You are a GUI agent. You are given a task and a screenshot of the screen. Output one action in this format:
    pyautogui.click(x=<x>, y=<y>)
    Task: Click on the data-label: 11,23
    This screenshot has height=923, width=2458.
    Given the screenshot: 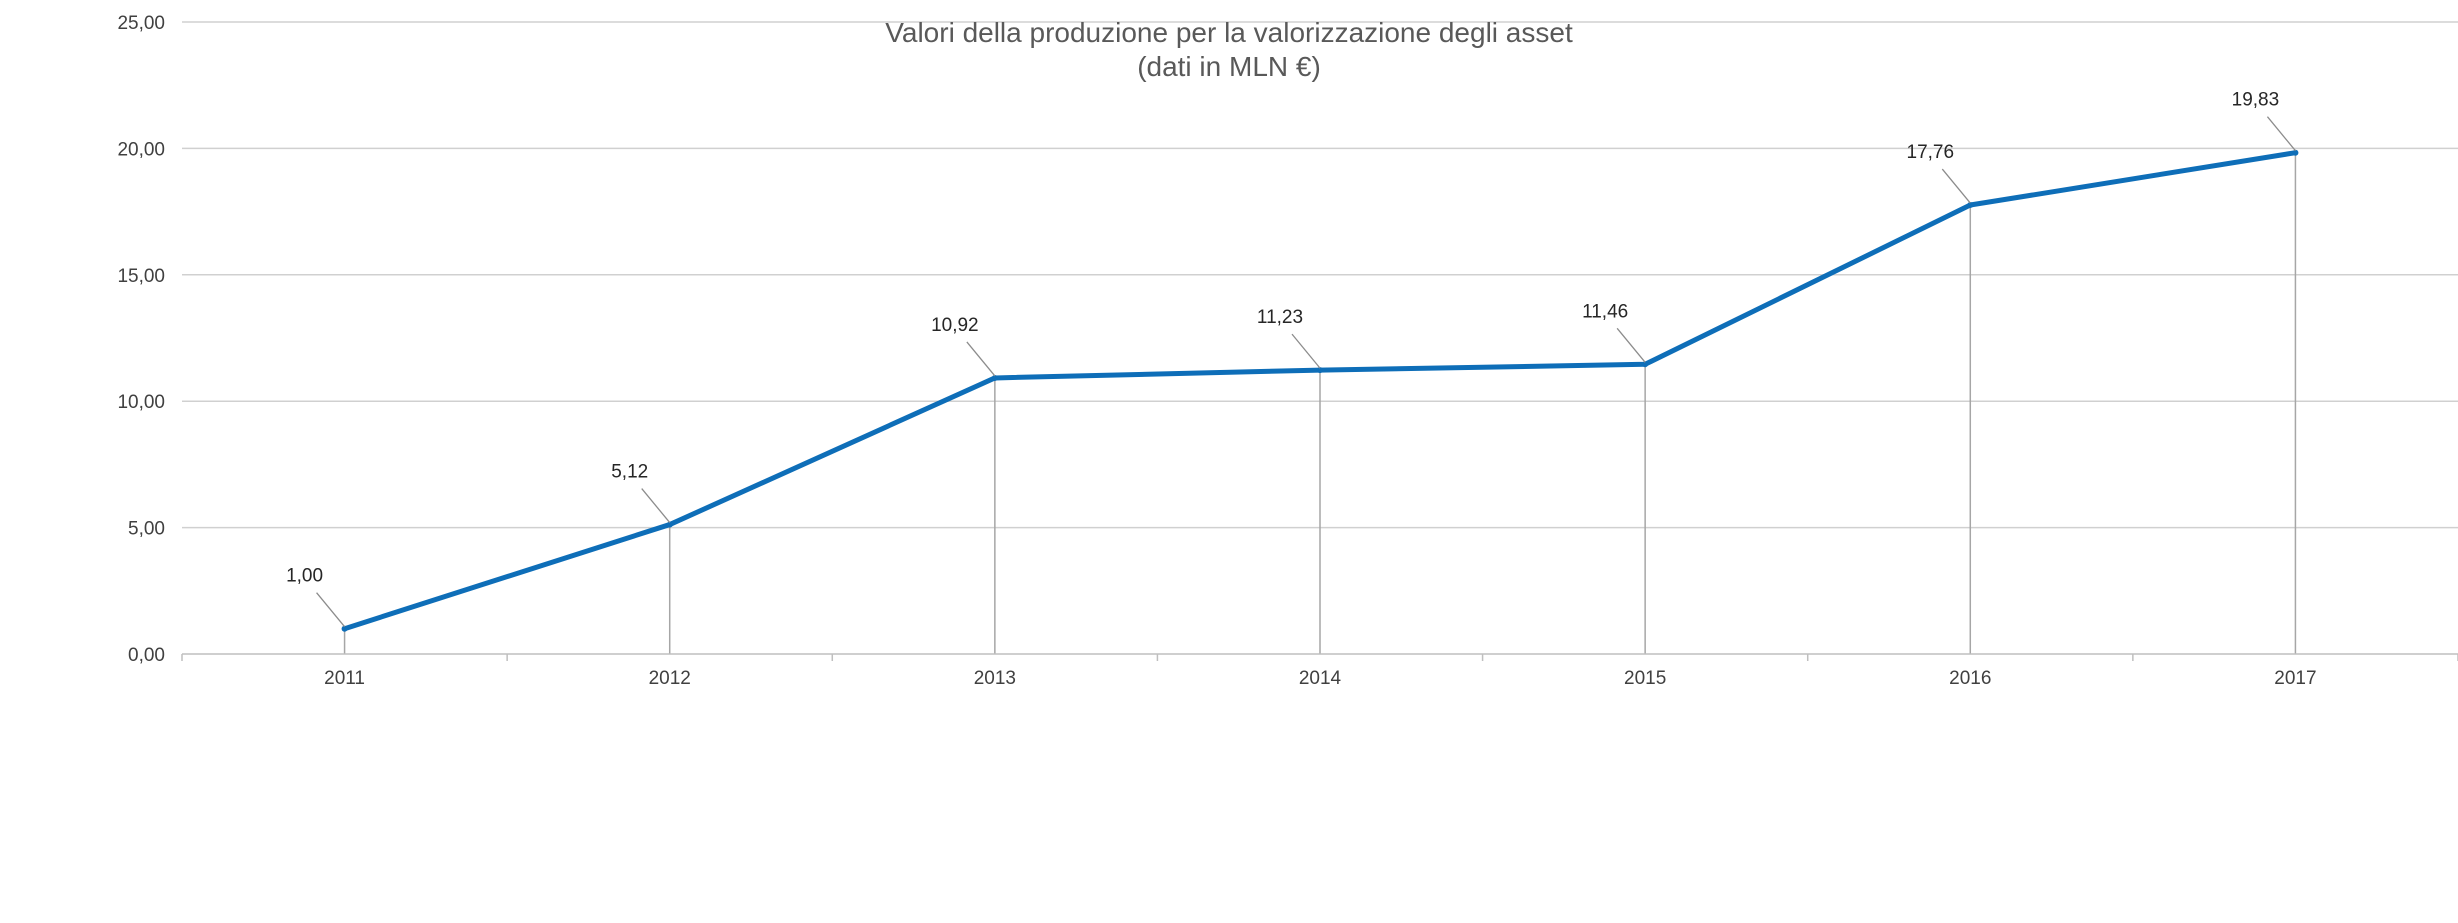 What is the action you would take?
    pyautogui.click(x=1280, y=317)
    